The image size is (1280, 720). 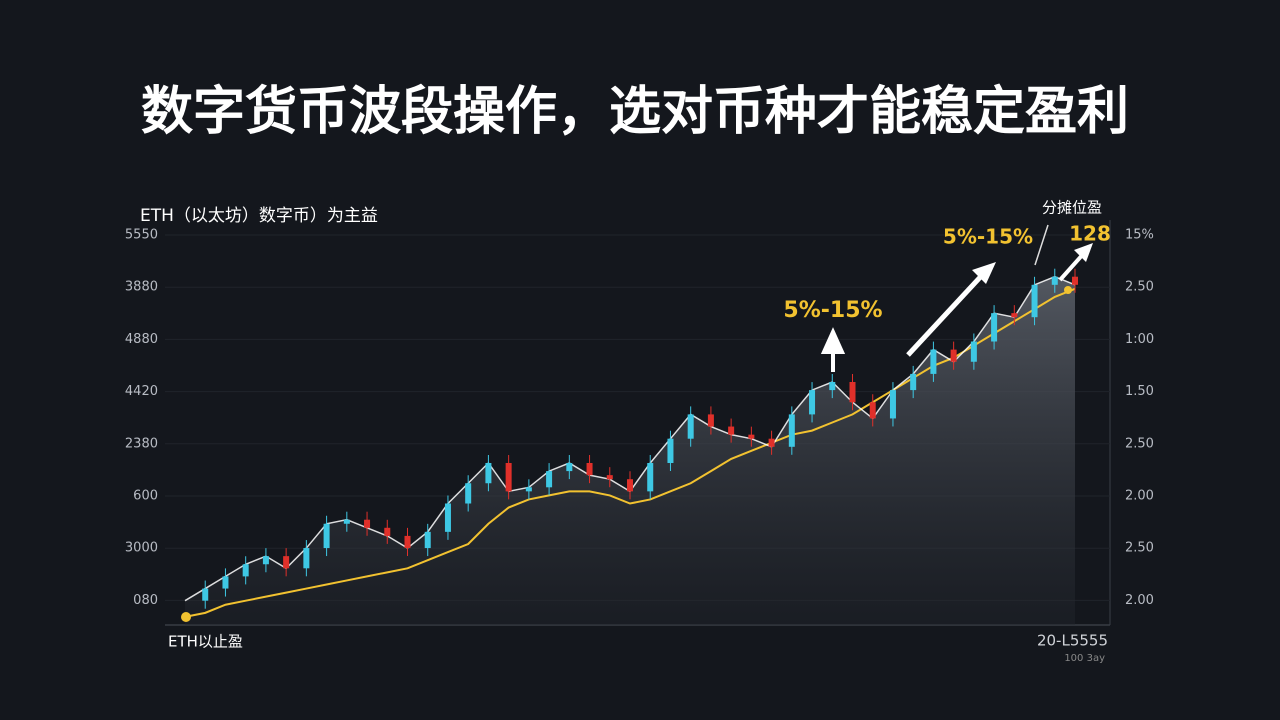 What do you see at coordinates (141, 548) in the screenshot?
I see `left-axis-label: 3000` at bounding box center [141, 548].